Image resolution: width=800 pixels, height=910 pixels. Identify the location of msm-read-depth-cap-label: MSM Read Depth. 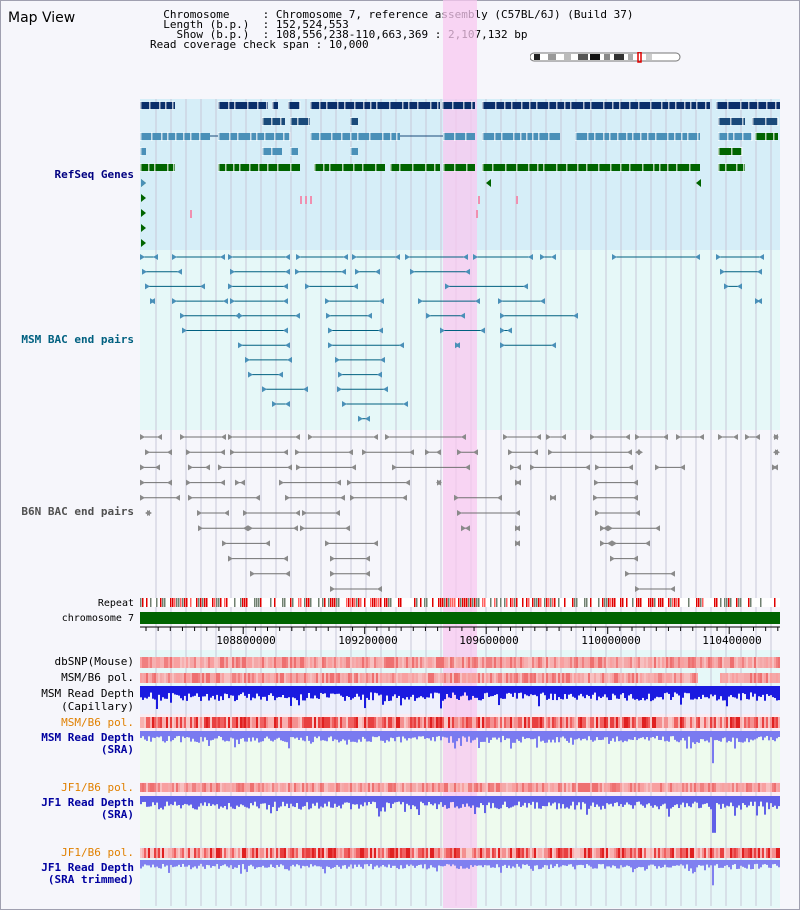
(87, 693).